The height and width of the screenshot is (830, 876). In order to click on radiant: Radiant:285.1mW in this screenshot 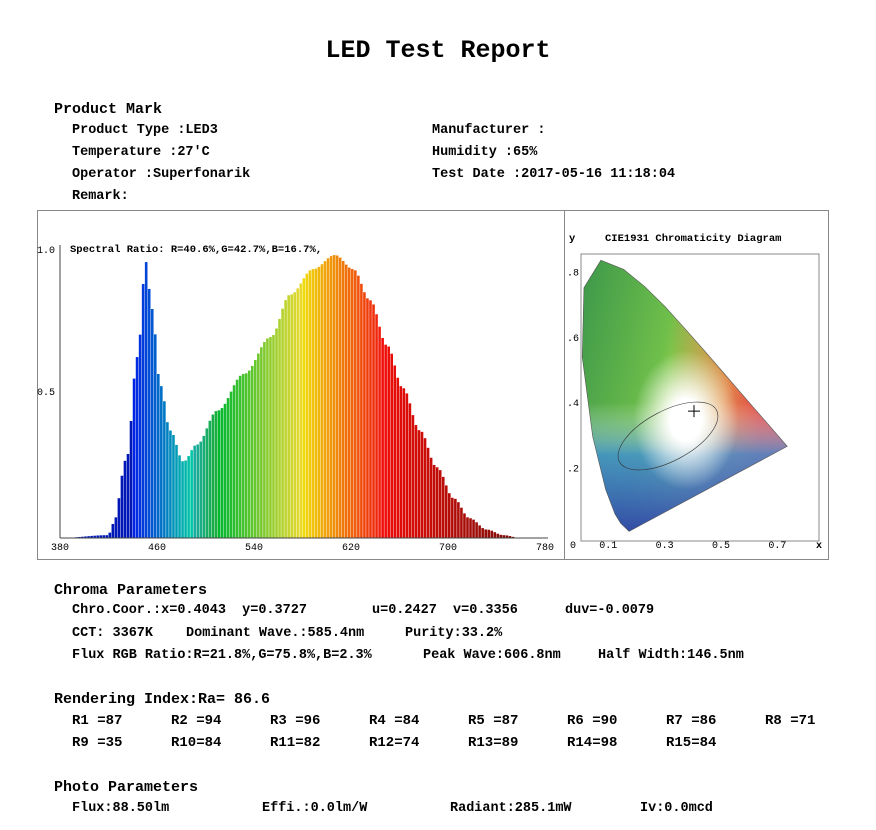, I will do `click(511, 808)`.